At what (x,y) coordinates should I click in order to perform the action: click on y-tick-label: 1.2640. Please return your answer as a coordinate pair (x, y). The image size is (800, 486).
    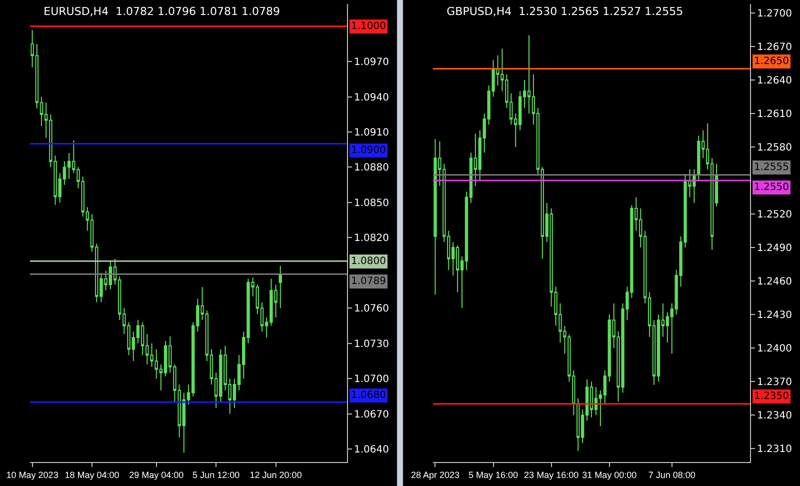
    Looking at the image, I should click on (774, 80).